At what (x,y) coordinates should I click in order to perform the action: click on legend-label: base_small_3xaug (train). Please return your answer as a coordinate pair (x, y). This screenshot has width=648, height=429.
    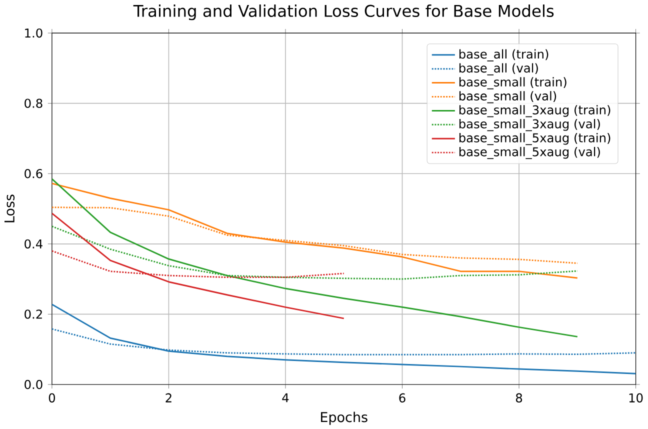
    Looking at the image, I should click on (534, 111).